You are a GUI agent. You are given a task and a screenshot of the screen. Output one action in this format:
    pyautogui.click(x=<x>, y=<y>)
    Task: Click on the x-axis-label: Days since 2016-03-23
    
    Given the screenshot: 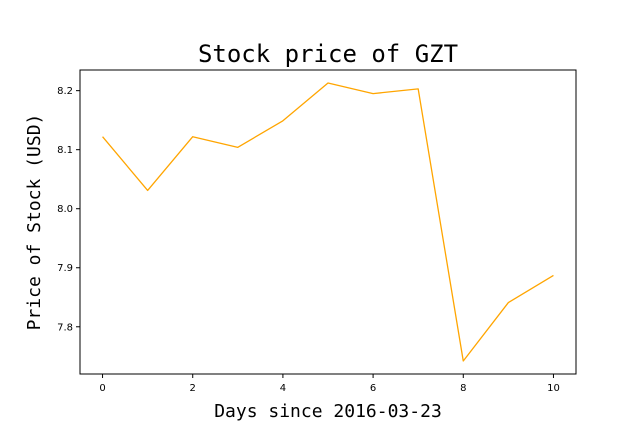 What is the action you would take?
    pyautogui.click(x=328, y=411)
    